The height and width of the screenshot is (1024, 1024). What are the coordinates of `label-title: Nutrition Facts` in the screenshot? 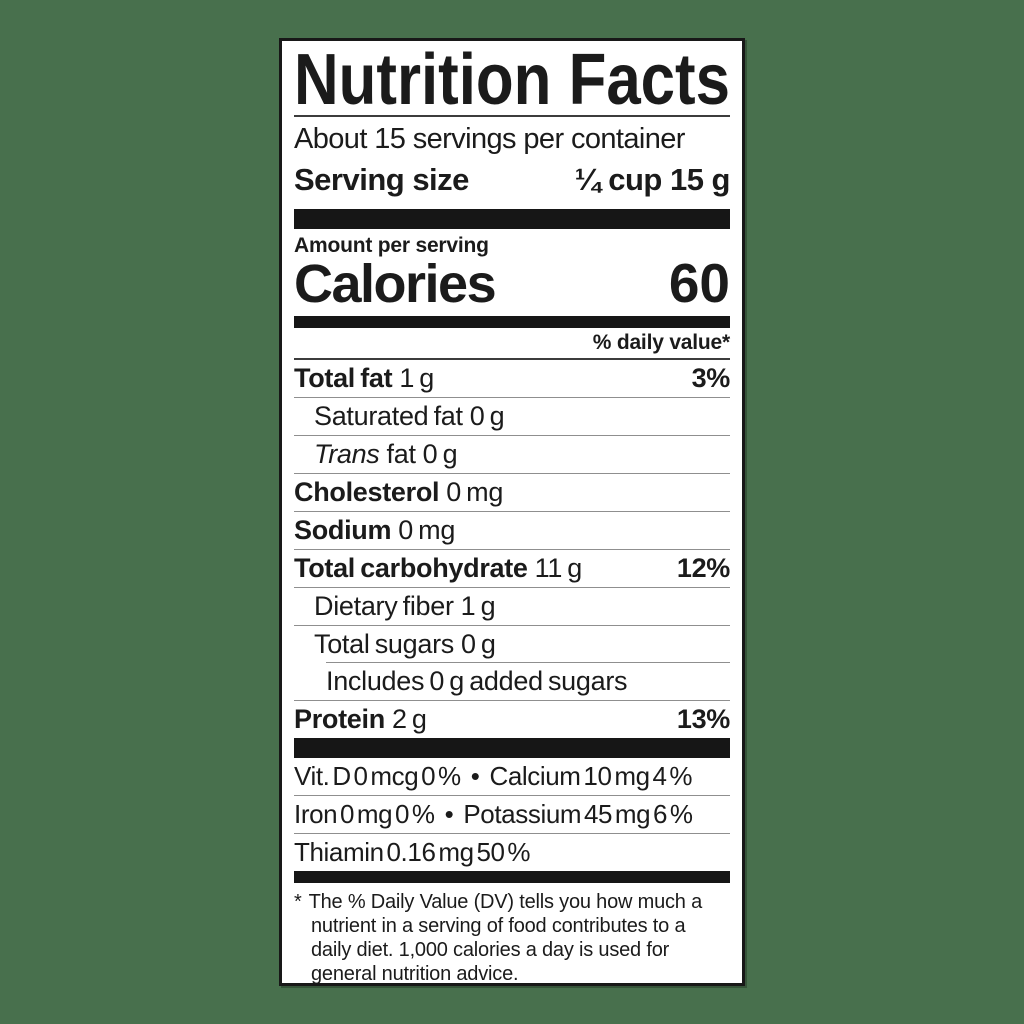 It's located at (512, 80).